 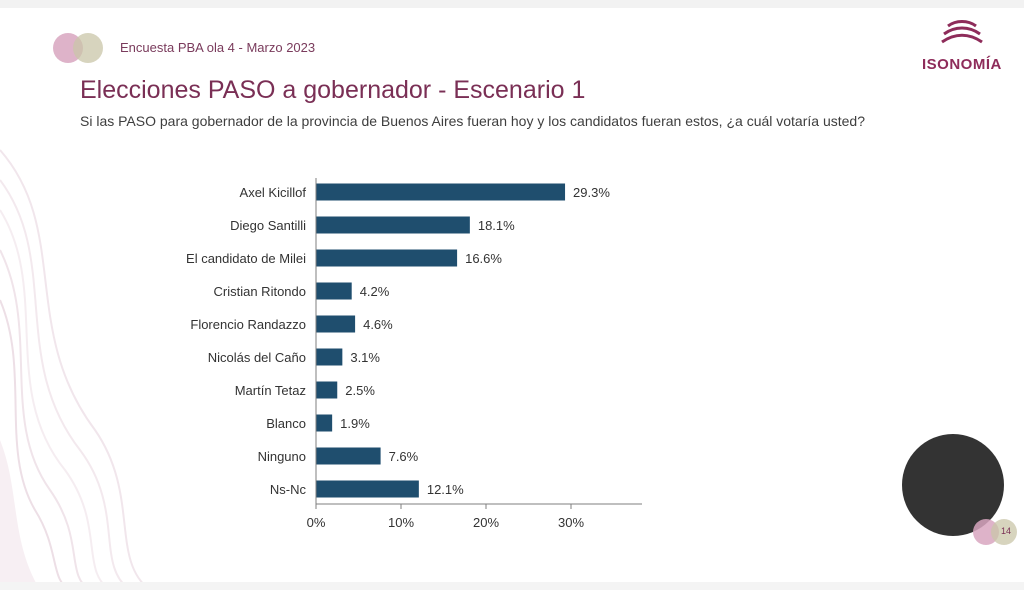 What do you see at coordinates (257, 357) in the screenshot?
I see `category-label: Nicolás del Caño` at bounding box center [257, 357].